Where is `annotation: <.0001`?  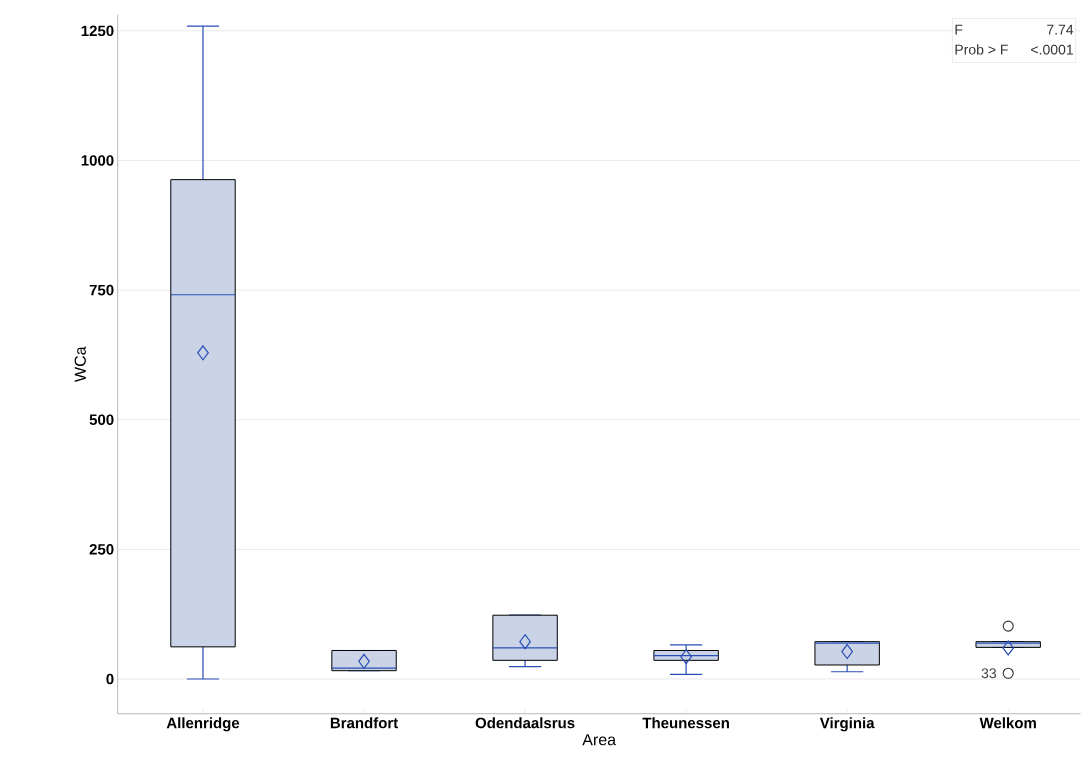
annotation: <.0001 is located at coordinates (1052, 49).